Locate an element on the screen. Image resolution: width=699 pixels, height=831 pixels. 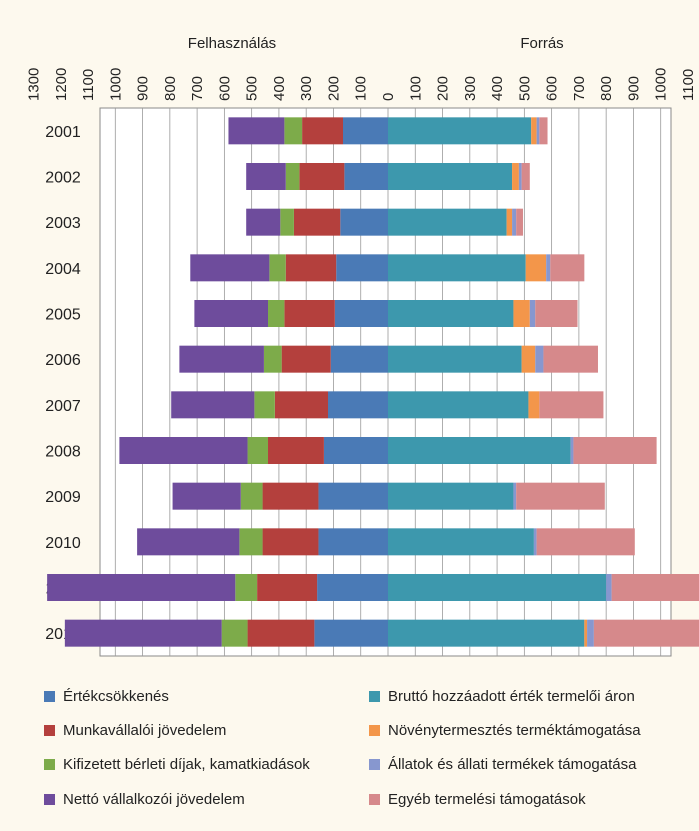
category-label: 2004 is located at coordinates (63, 269).